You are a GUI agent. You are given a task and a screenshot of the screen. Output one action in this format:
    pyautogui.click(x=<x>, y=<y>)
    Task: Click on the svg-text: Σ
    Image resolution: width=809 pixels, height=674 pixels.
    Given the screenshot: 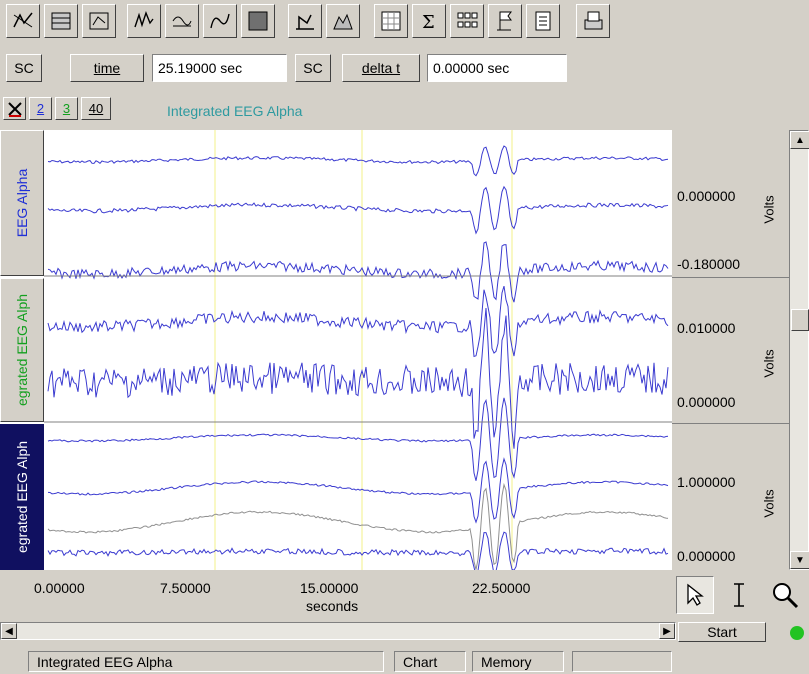 What is the action you would take?
    pyautogui.click(x=428, y=22)
    